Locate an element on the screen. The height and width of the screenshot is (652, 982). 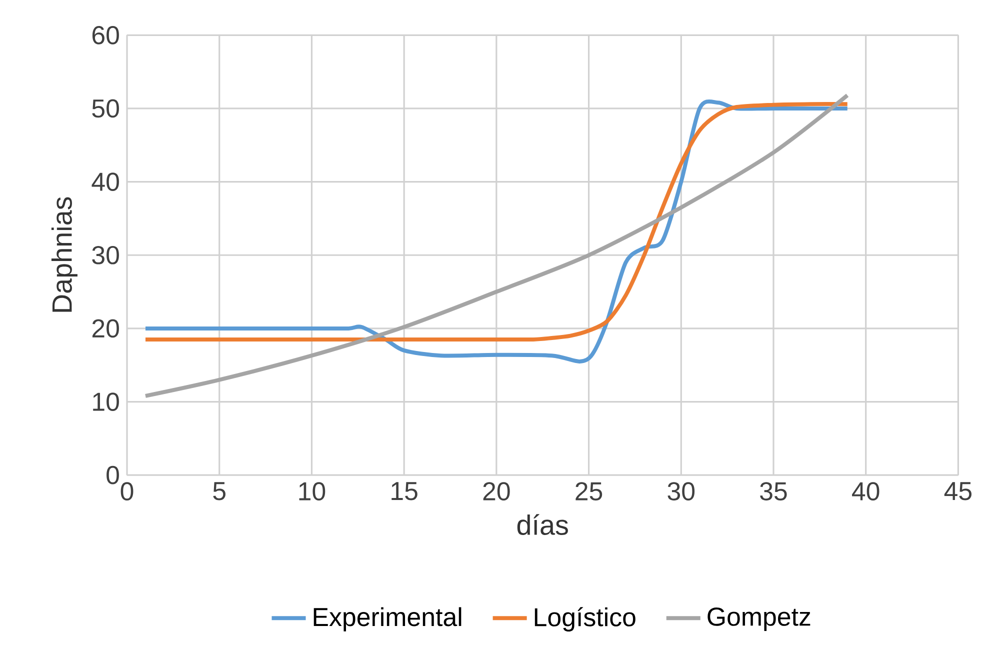
y-tick-label: 40 is located at coordinates (105, 181).